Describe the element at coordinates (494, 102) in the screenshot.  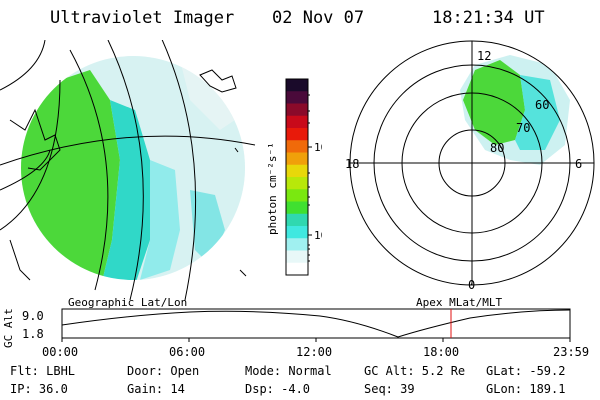
I see `polar-aurora-bright` at that location.